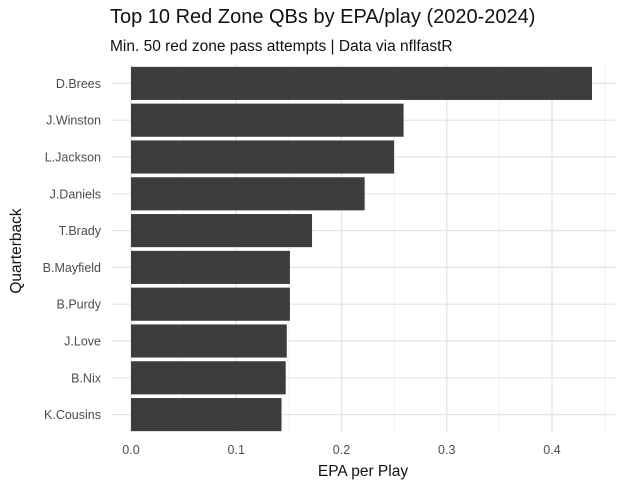 The width and height of the screenshot is (625, 489). I want to click on y-tick-label: B.Nix, so click(86, 378).